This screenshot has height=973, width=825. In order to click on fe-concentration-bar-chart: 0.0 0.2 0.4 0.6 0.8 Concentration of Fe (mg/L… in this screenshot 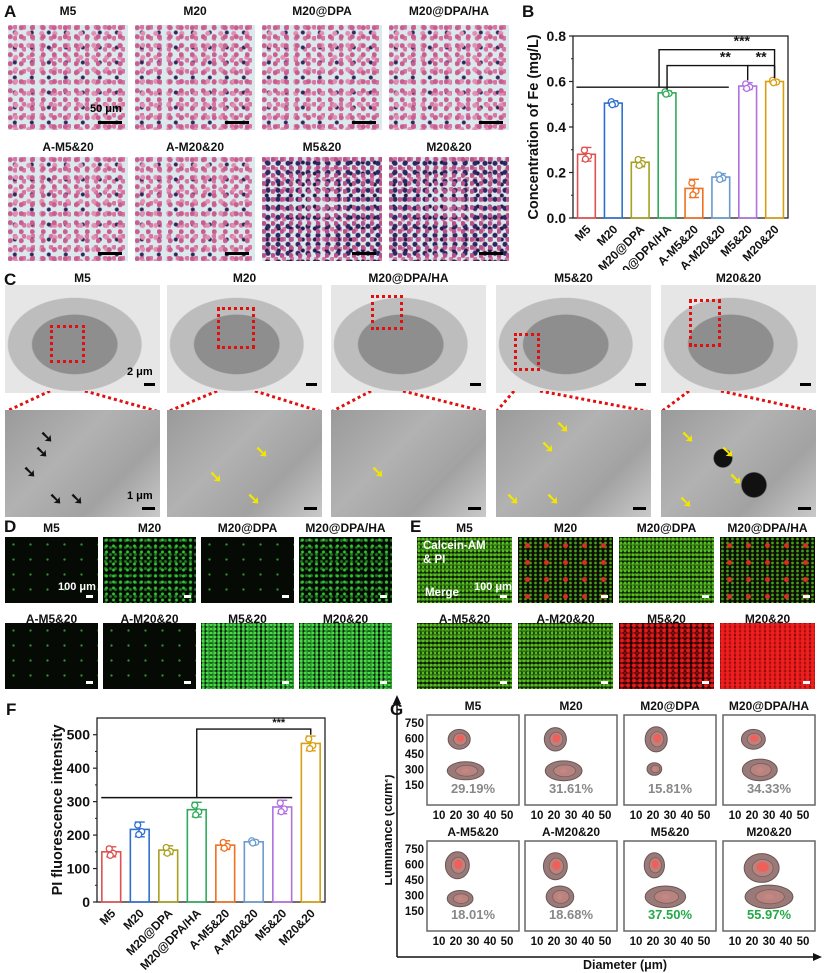, I will do `click(657, 149)`.